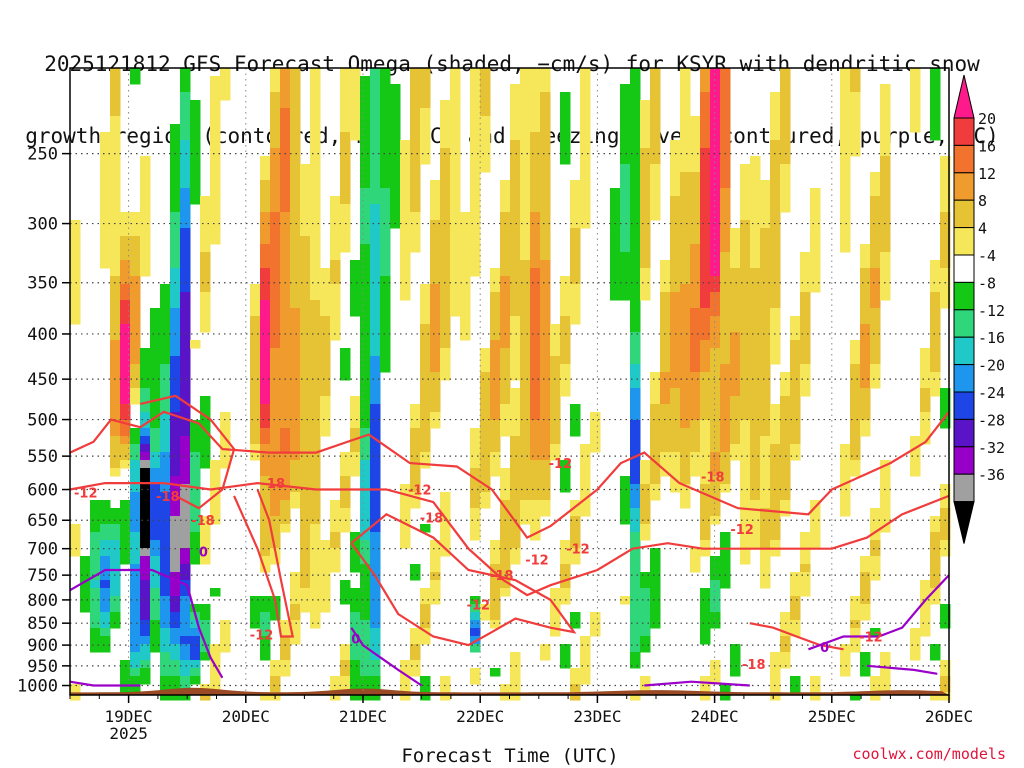 Image resolution: width=1024 pixels, height=768 pixels. Describe the element at coordinates (964, 460) in the screenshot. I see `colorbar-band` at that location.